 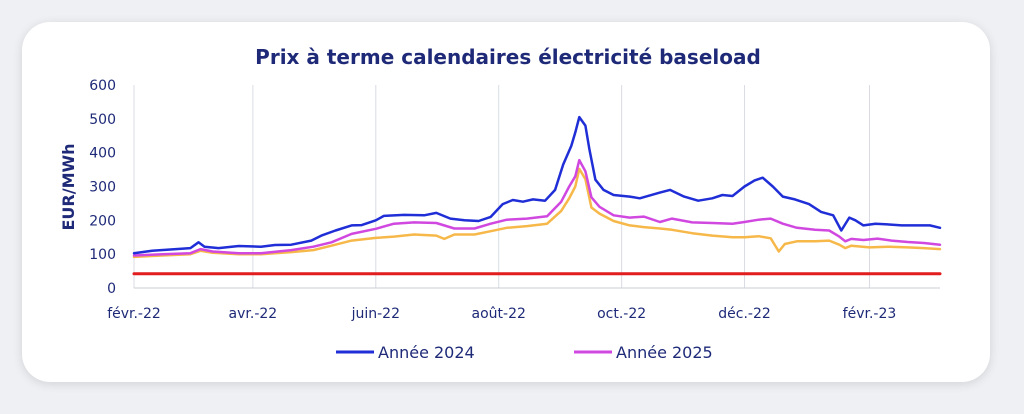 What do you see at coordinates (111, 289) in the screenshot?
I see `y-tick-label: 0` at bounding box center [111, 289].